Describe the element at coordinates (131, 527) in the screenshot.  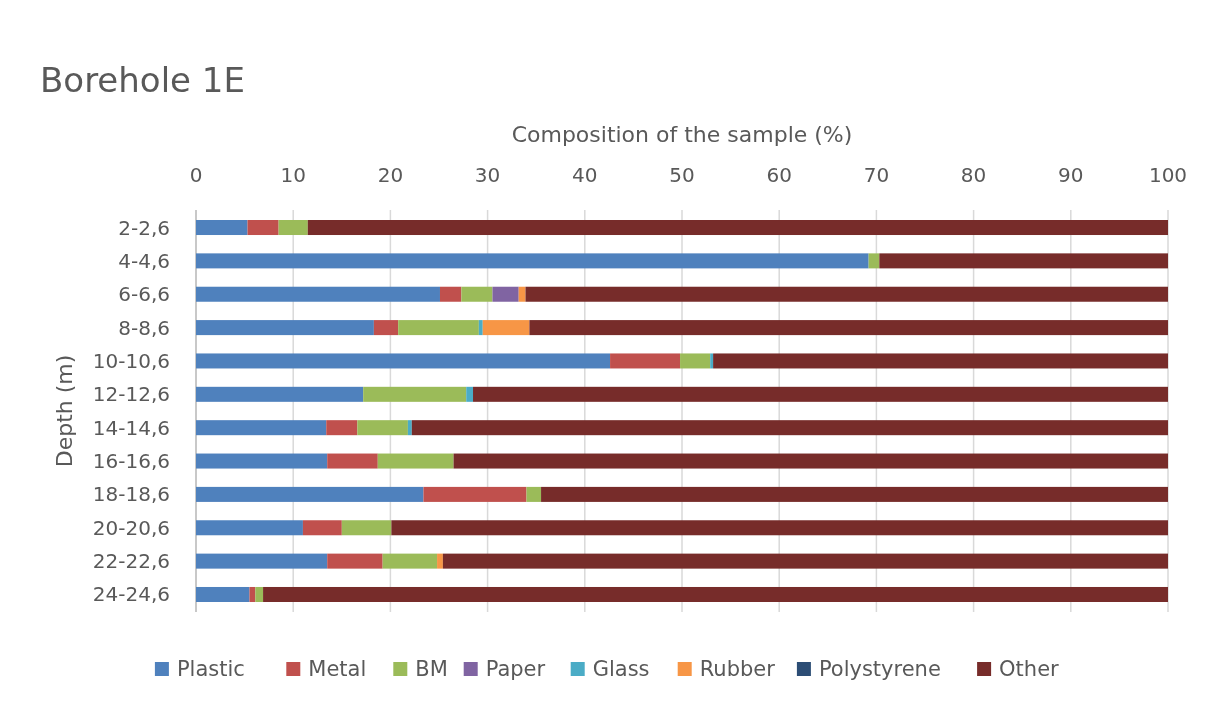
I see `y-tick-label: 20-20,6` at that location.